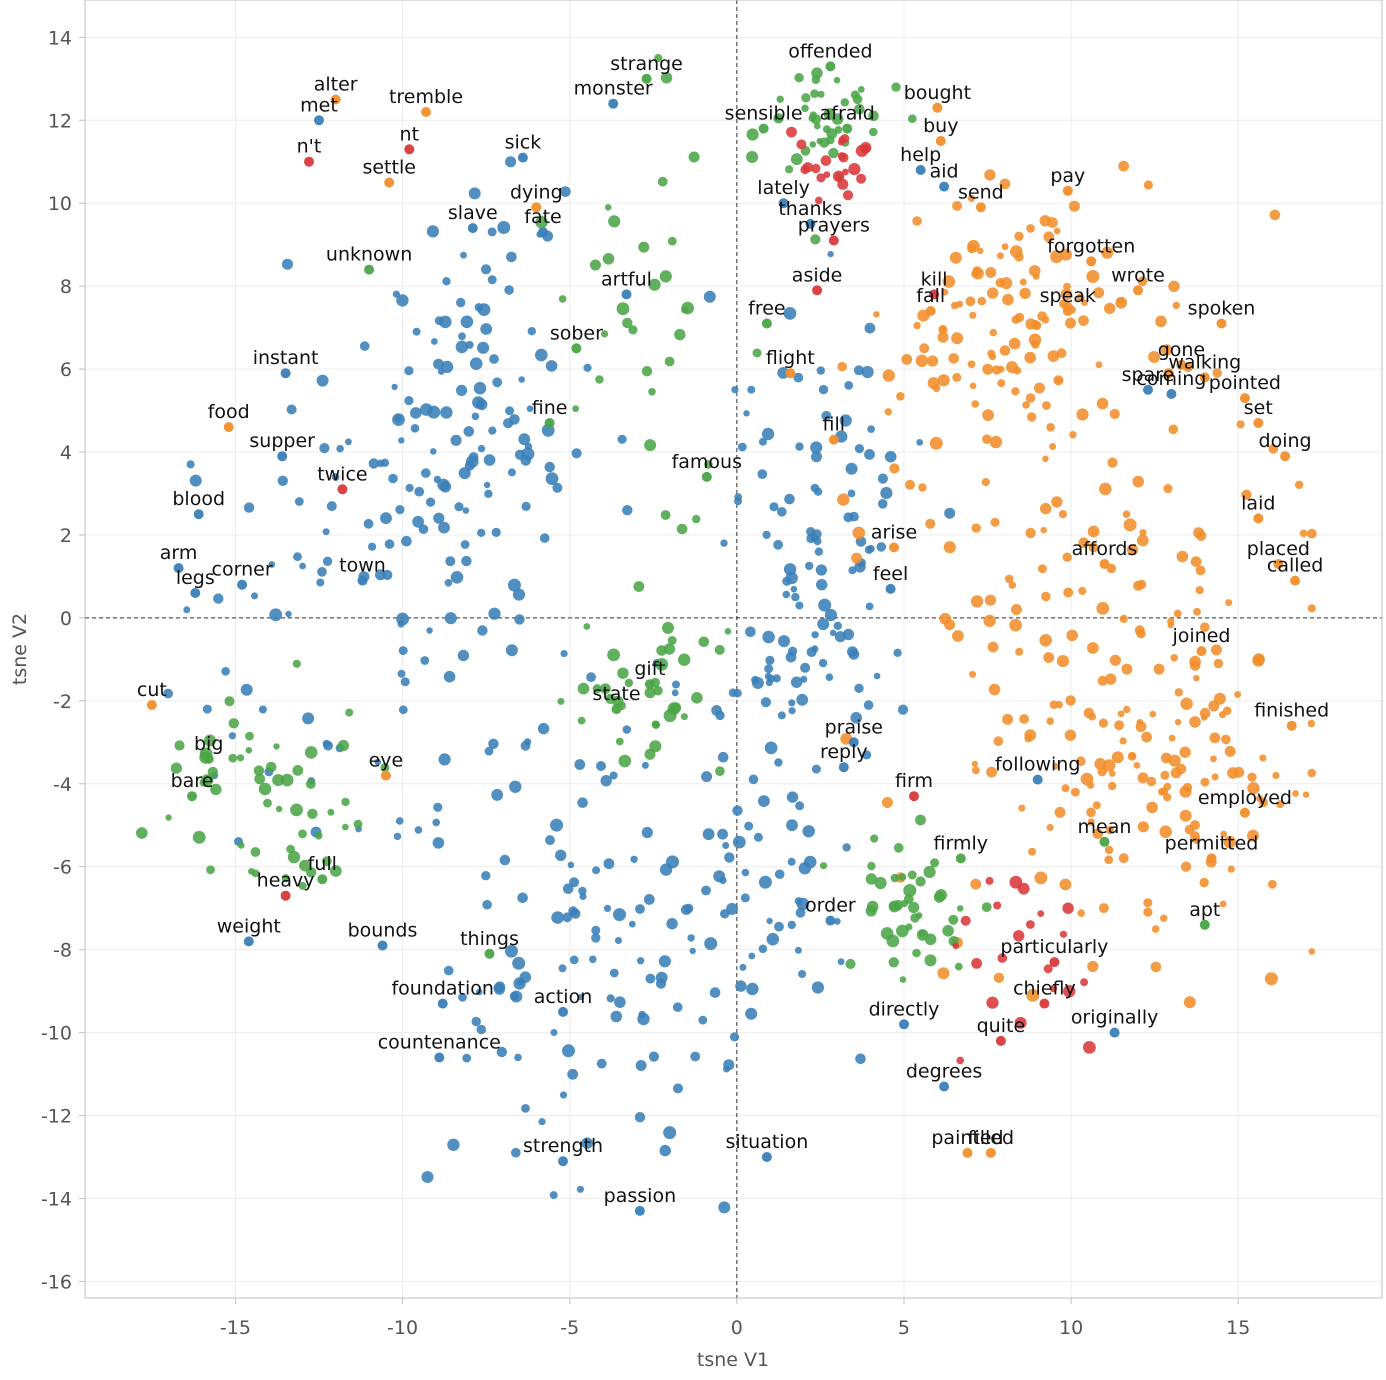 This screenshot has height=1380, width=1386. Describe the element at coordinates (1071, 1328) in the screenshot. I see `x-tick-label: 10` at that location.